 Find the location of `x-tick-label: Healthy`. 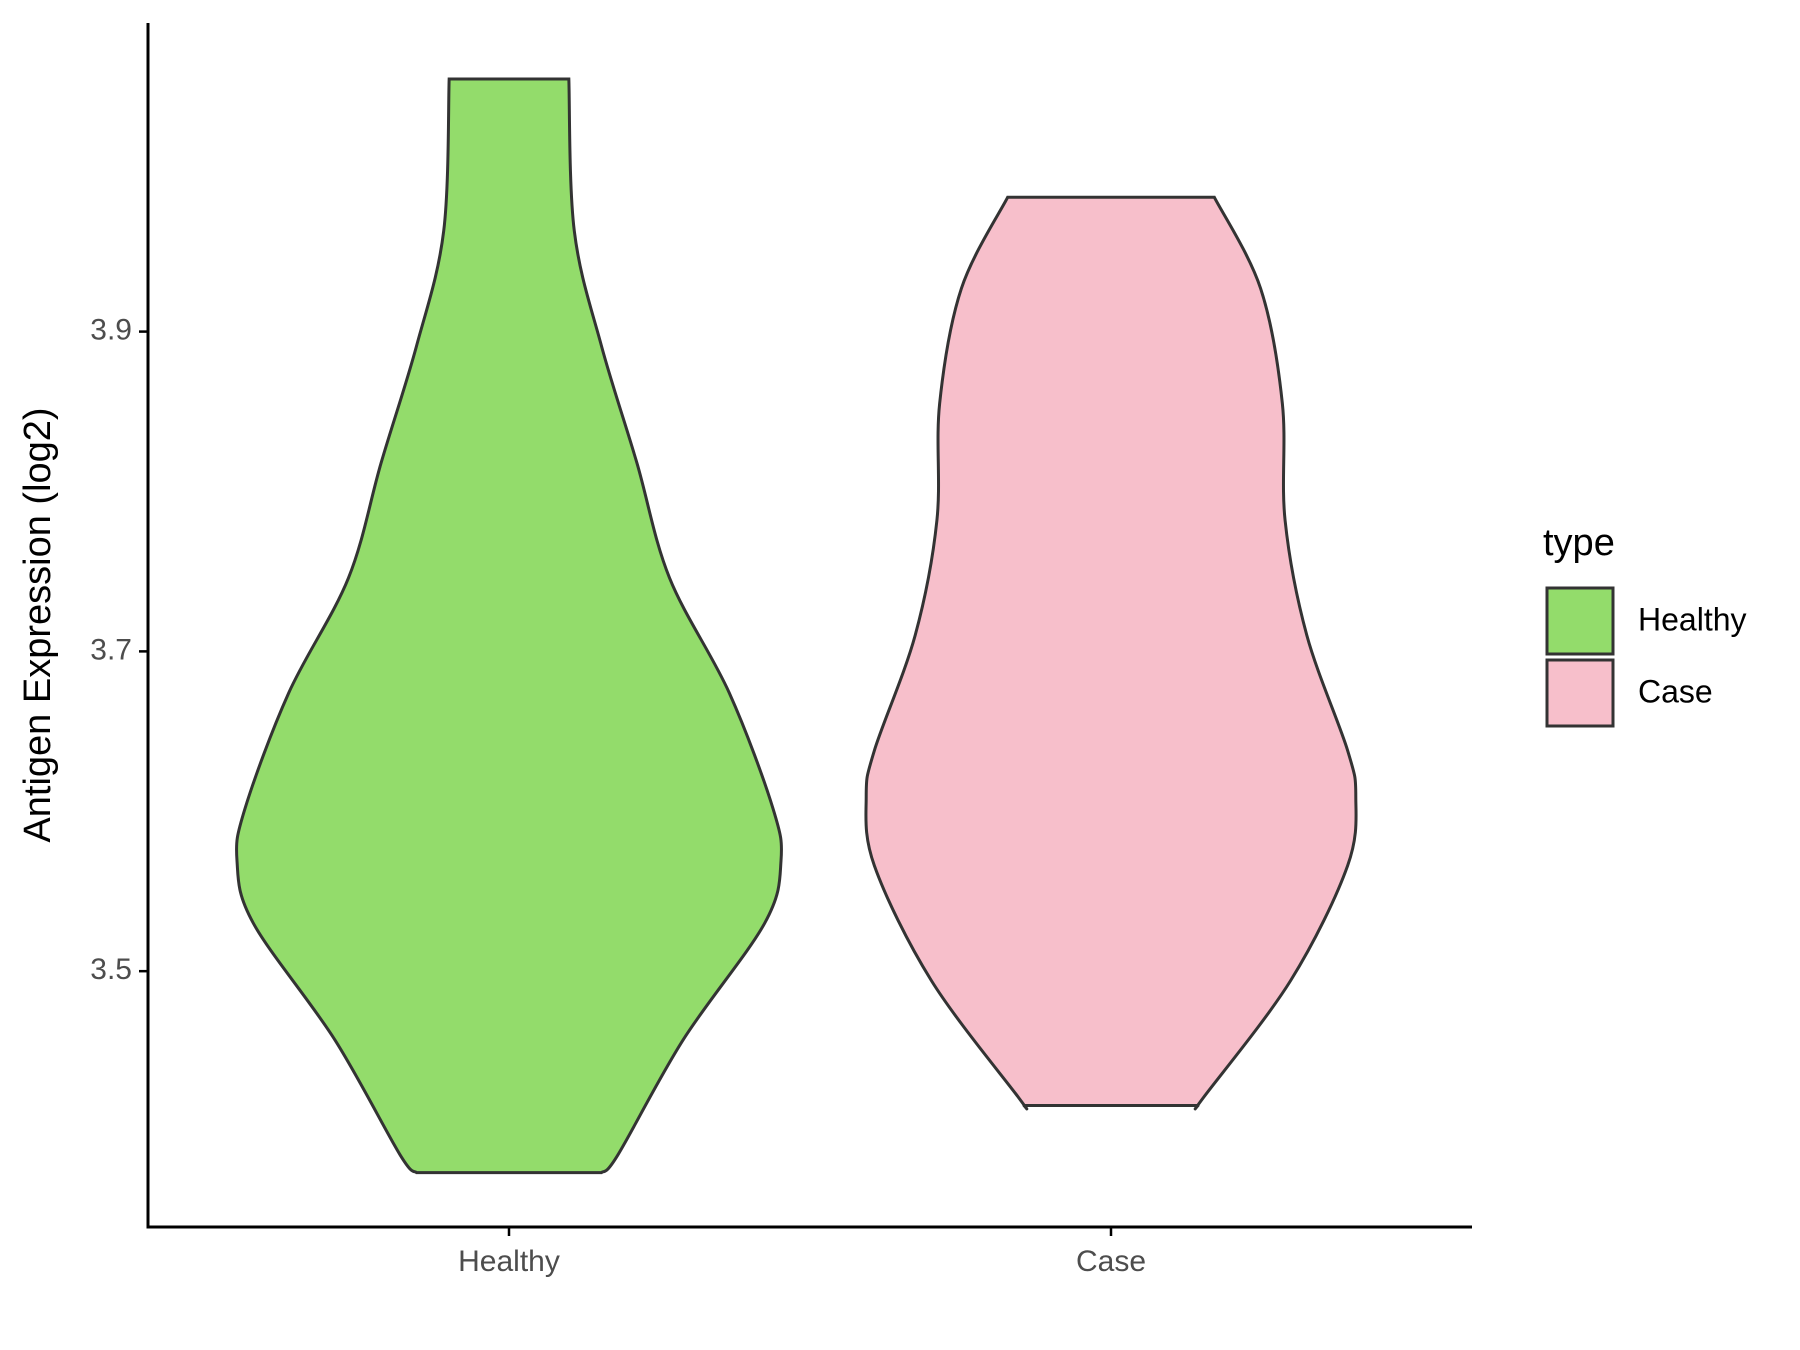

x-tick-label: Healthy is located at coordinates (509, 1261).